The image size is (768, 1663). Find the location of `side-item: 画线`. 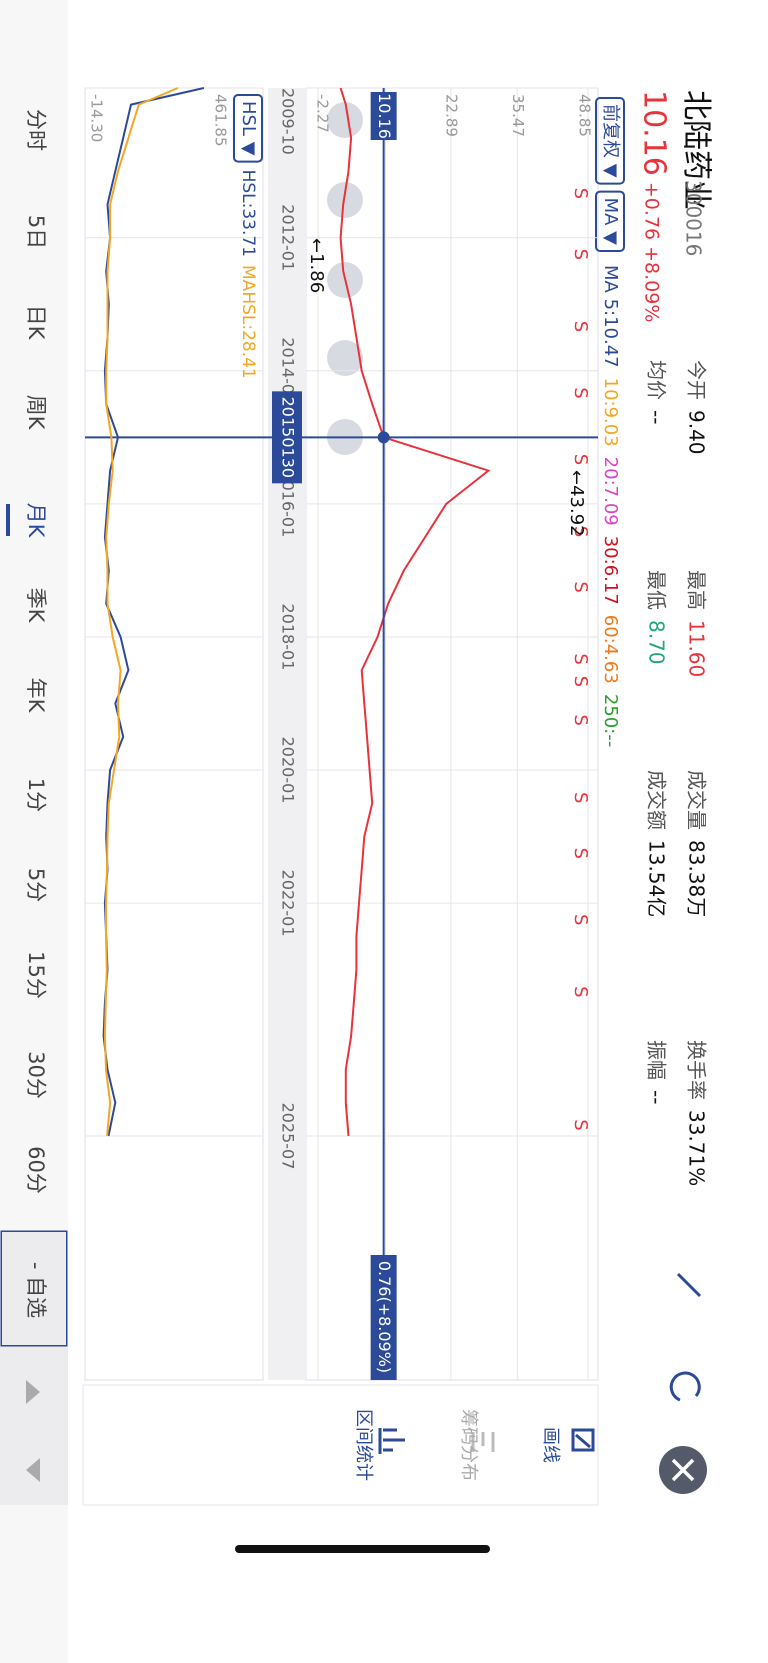

side-item: 画线 is located at coordinates (550, 1445).